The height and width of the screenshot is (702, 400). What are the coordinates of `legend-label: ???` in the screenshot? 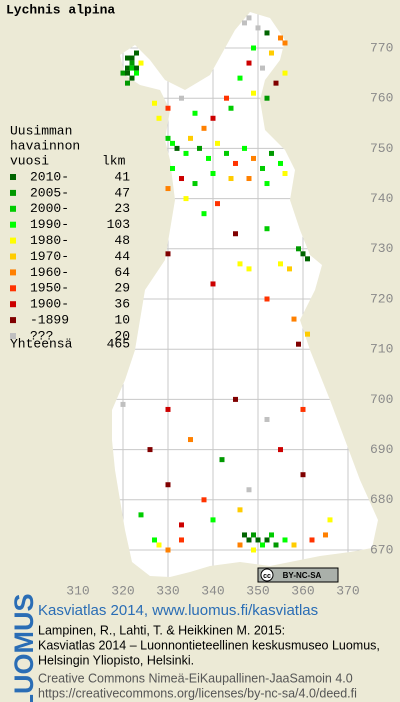 It's located at (41, 335).